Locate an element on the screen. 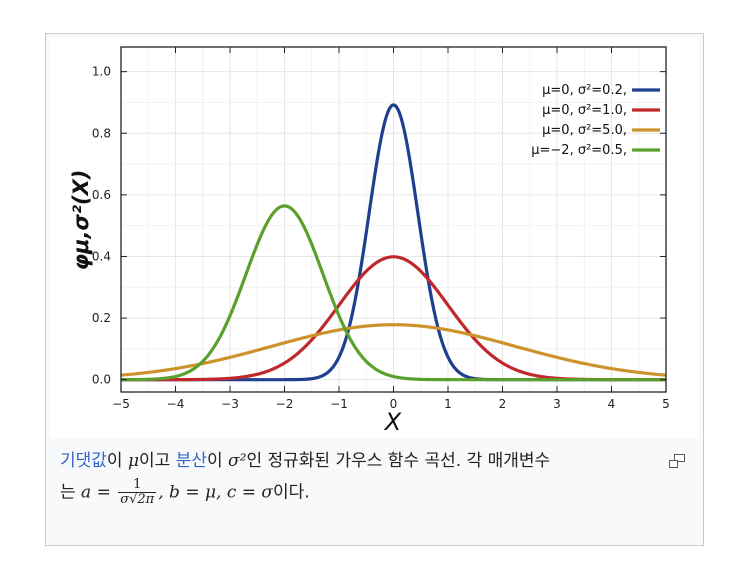 This screenshot has width=746, height=578. fraction-numerator: 1 is located at coordinates (137, 485).